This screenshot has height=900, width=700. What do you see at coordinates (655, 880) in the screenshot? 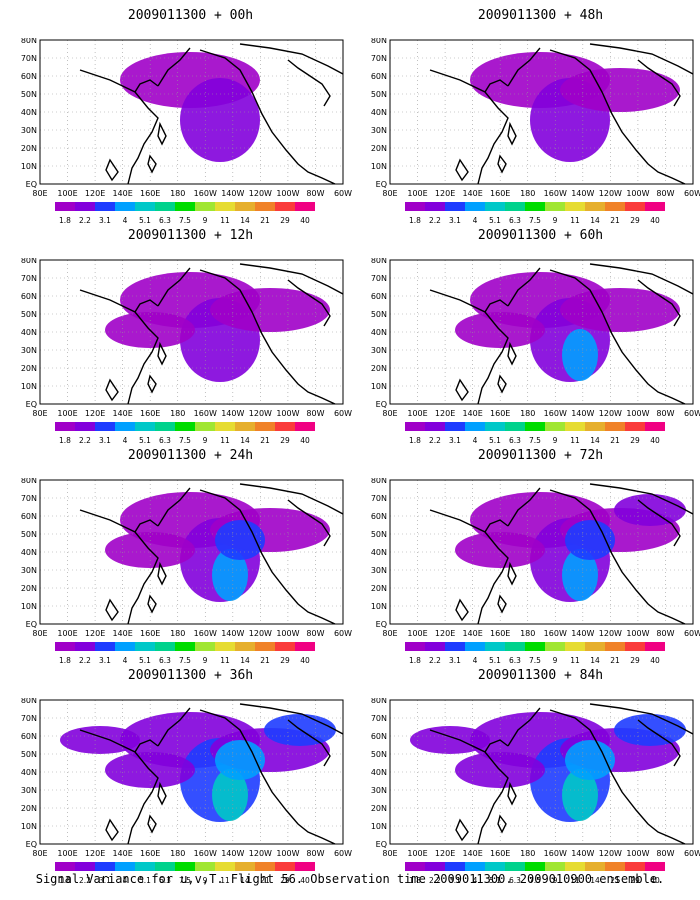
I see `colorbar-level-label: 40` at bounding box center [655, 880].